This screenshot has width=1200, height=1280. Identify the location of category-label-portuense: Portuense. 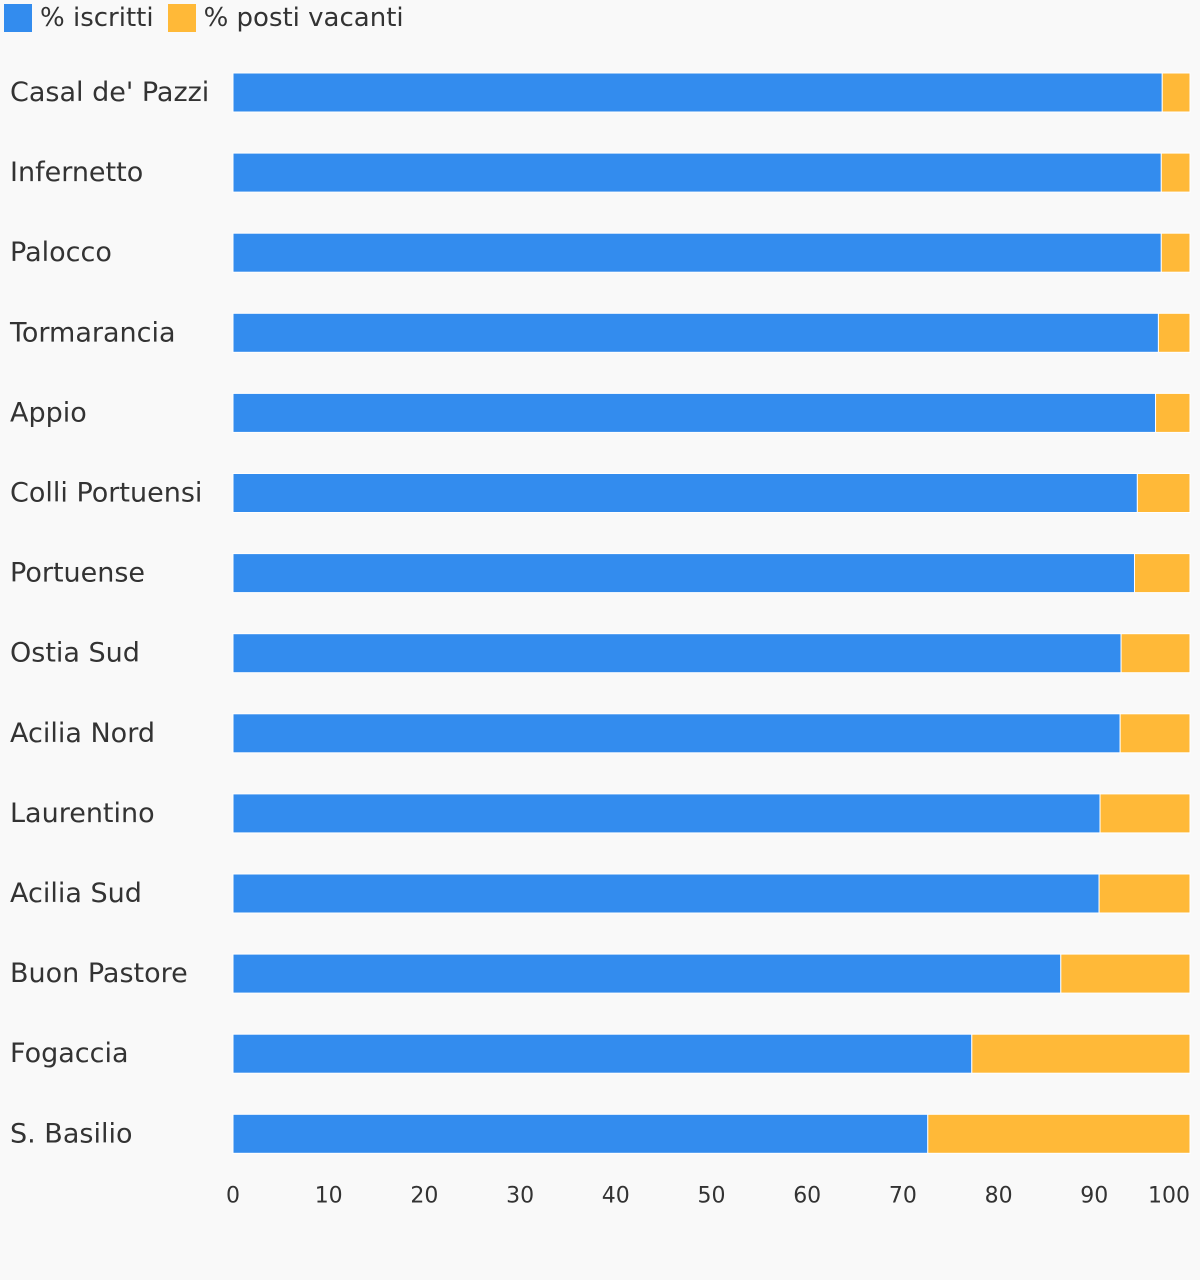
(77, 573).